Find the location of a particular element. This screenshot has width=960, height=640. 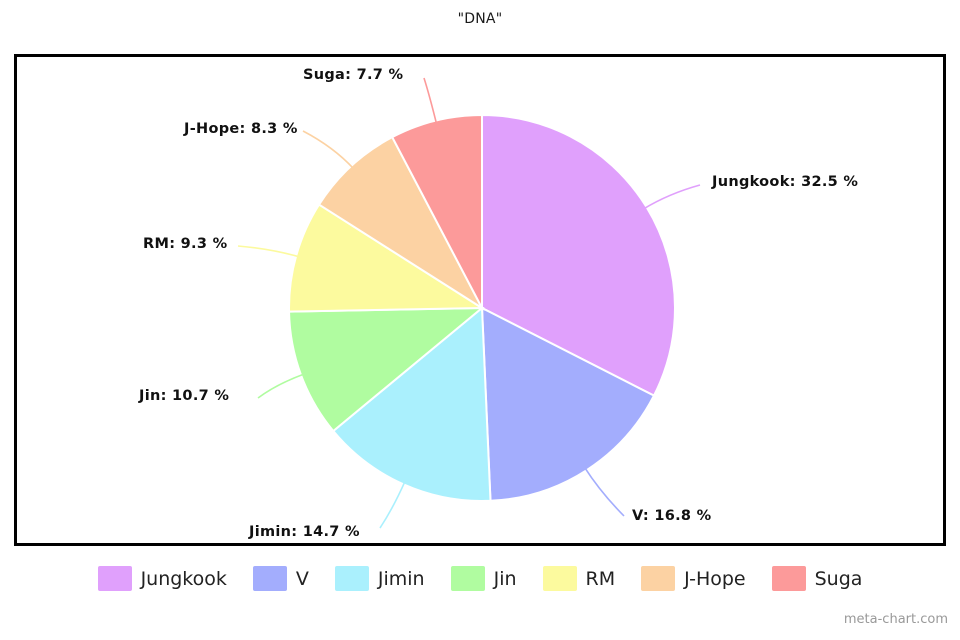

legend-item-label: Suga is located at coordinates (838, 578).